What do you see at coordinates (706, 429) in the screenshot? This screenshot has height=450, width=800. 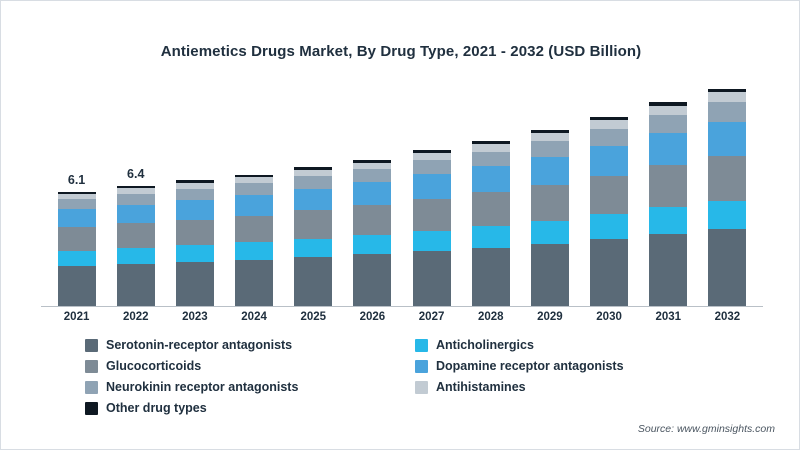 I see `source-note: Source: www.gminsights.com` at bounding box center [706, 429].